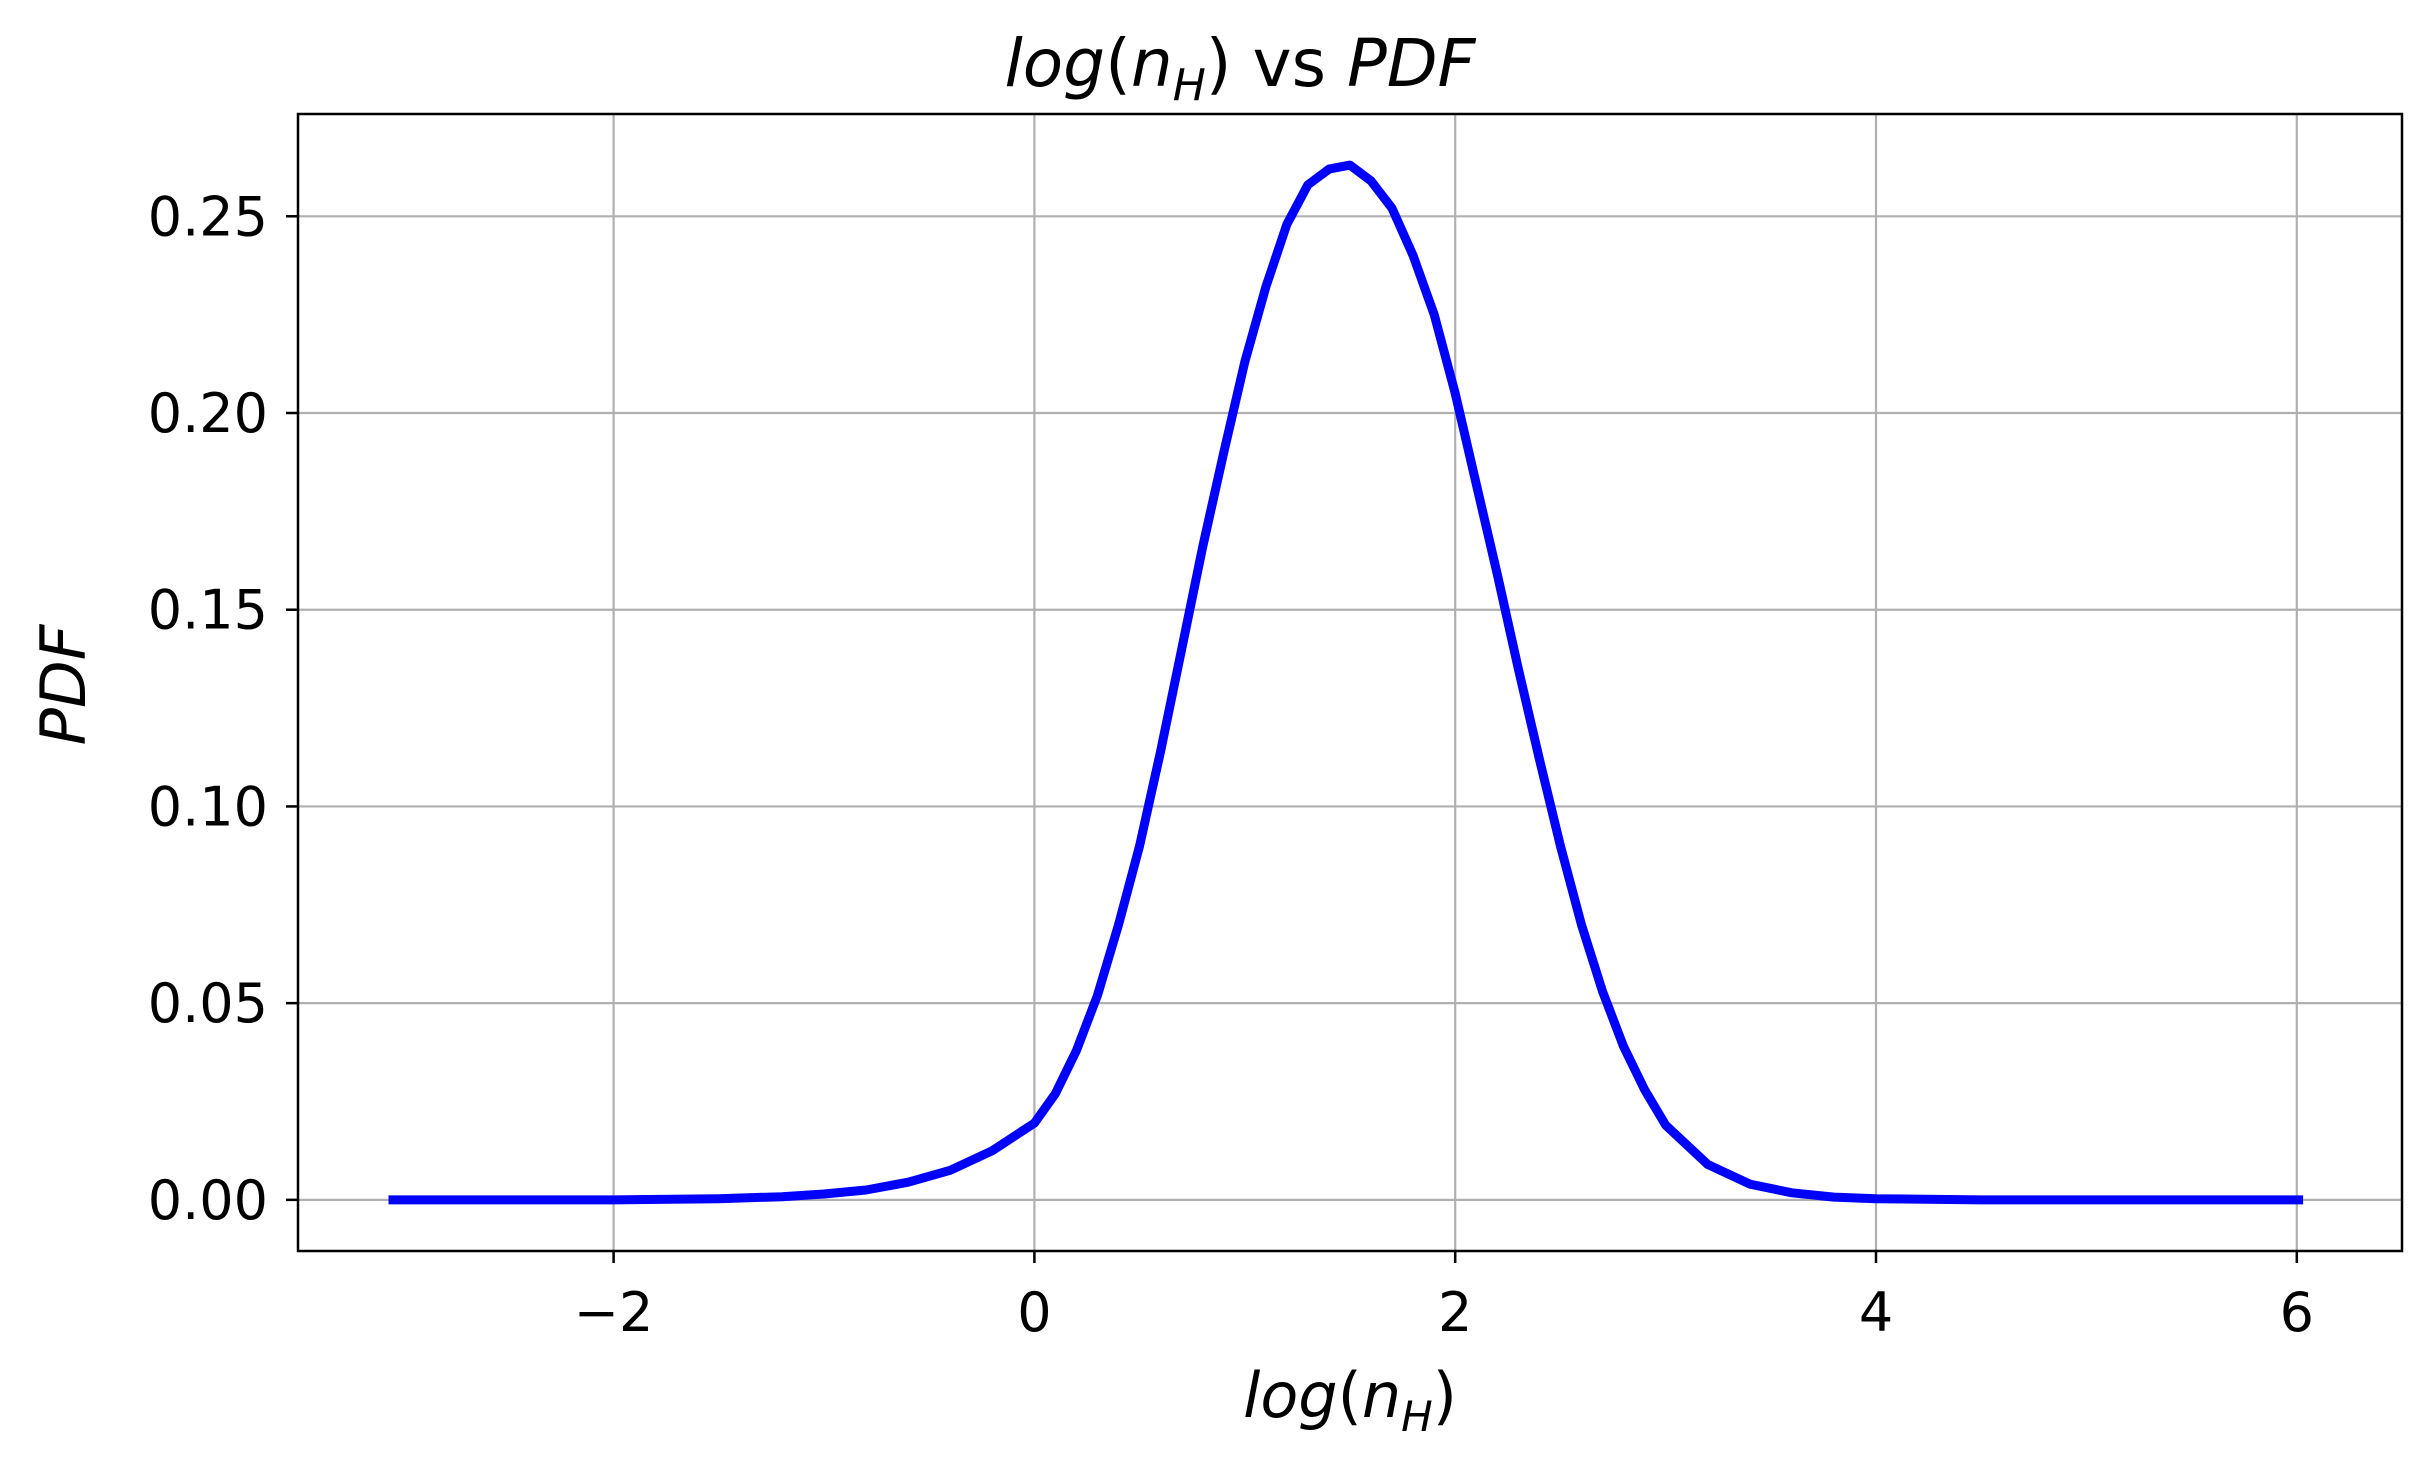 This screenshot has height=1462, width=2423. I want to click on x-tick-label: 0, so click(1034, 1312).